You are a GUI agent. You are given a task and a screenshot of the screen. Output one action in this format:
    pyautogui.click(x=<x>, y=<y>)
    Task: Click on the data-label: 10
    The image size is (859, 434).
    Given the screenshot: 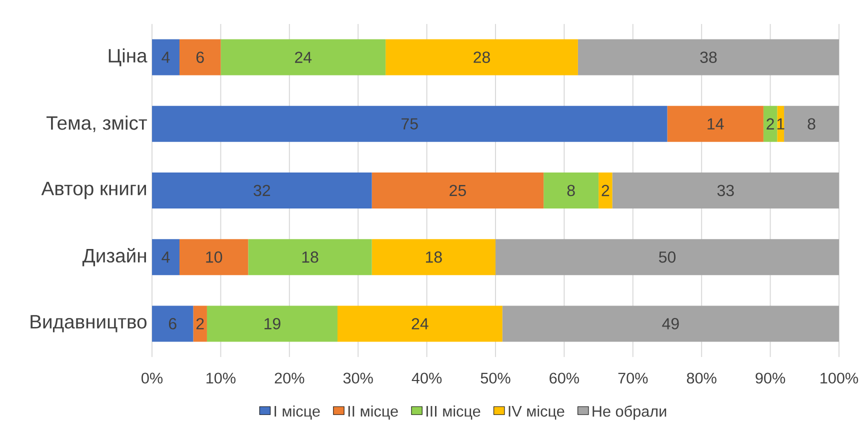 What is the action you would take?
    pyautogui.click(x=214, y=257)
    